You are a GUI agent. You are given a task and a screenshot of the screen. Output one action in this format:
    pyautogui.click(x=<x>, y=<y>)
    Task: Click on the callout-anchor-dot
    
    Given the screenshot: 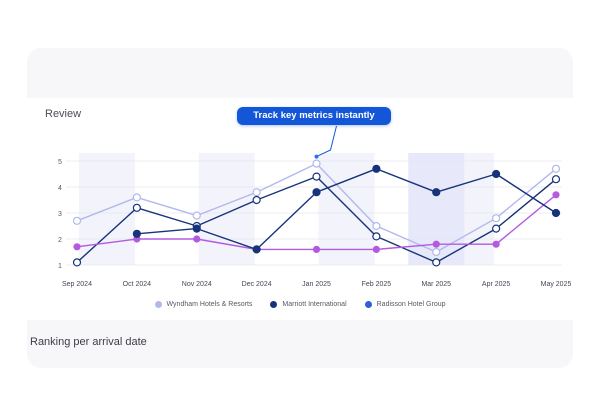 What is the action you would take?
    pyautogui.click(x=316, y=156)
    